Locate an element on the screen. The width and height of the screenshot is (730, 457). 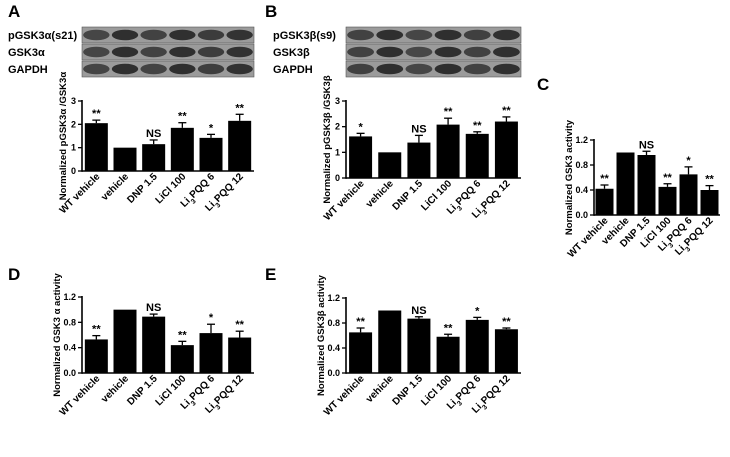
blot-strip-B1 is located at coordinates (433, 52).